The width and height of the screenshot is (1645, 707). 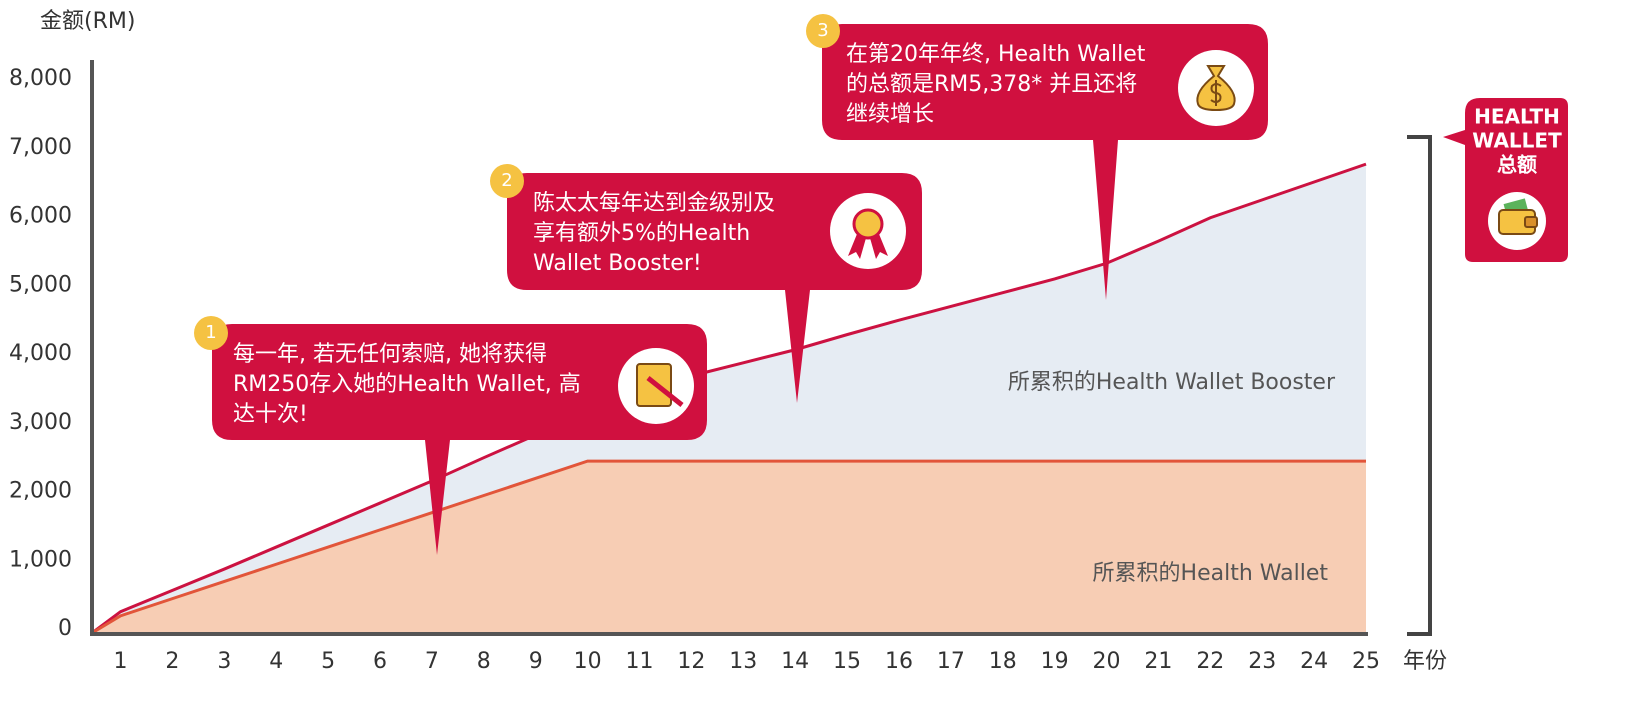 I want to click on callout-text: 在第20年年终, Health Wallet, so click(x=996, y=54).